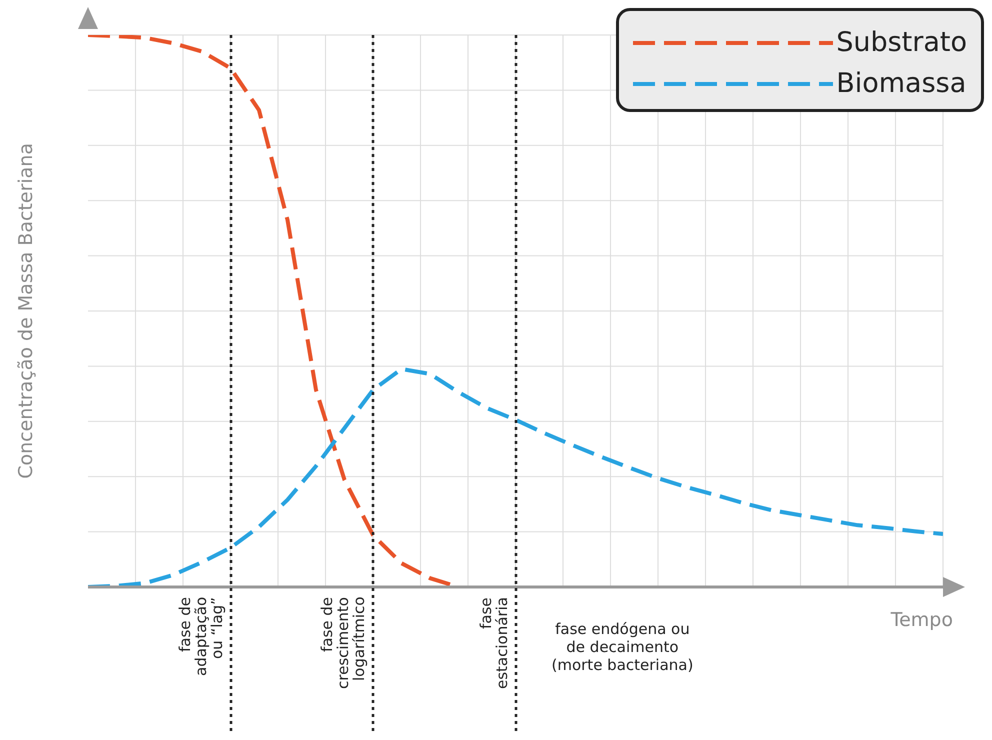  Describe the element at coordinates (623, 647) in the screenshot. I see `text: fase endógena ou de decaimento (morte bacteriana)` at that location.